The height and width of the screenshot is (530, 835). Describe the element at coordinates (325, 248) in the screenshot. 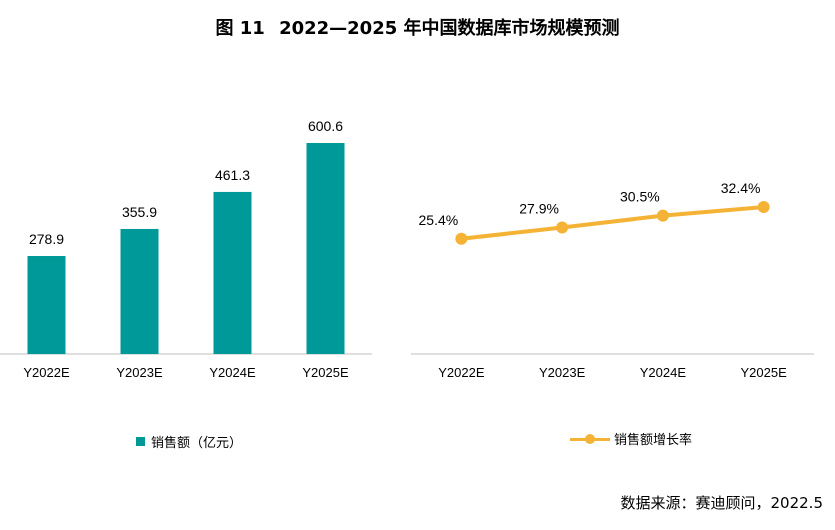

I see `bar-Y2025E` at that location.